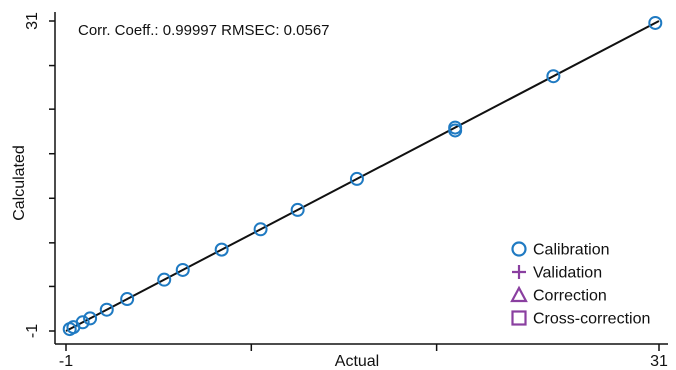  I want to click on y-tick-label: -1, so click(32, 331).